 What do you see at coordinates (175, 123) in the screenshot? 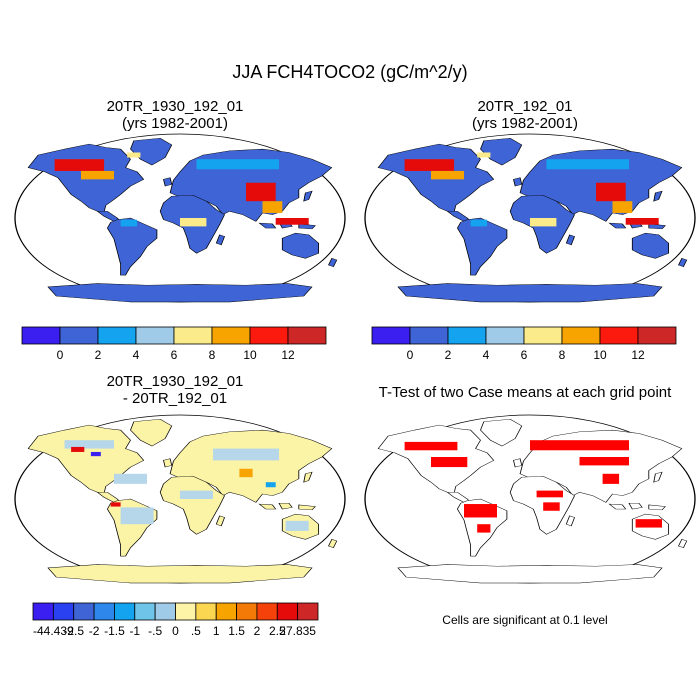
I see `panel-title-top-left-line2: (yrs 1982-2001)` at bounding box center [175, 123].